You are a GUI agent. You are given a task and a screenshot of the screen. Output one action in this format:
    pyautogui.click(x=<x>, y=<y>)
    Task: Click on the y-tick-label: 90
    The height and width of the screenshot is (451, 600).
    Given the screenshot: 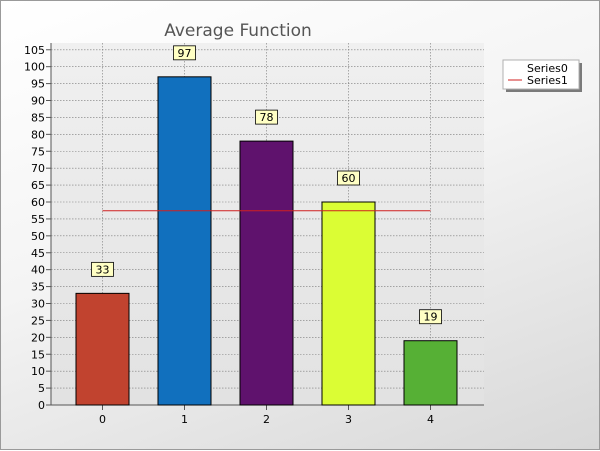 What is the action you would take?
    pyautogui.click(x=38, y=101)
    